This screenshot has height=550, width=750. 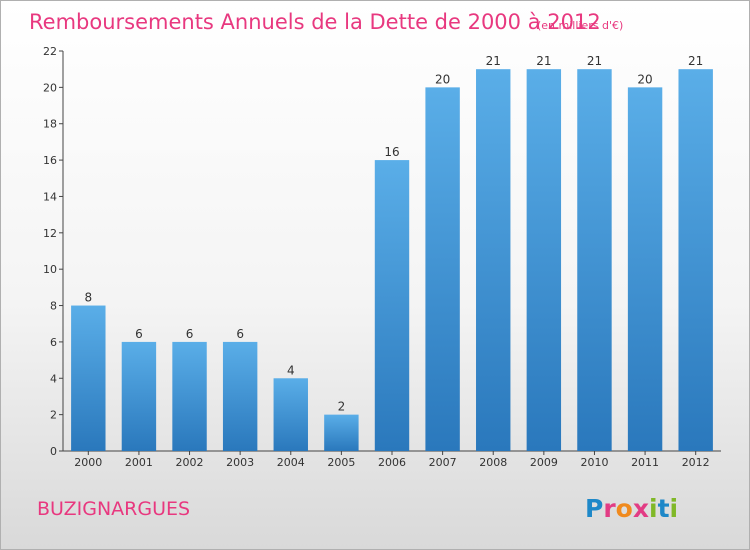 What do you see at coordinates (645, 269) in the screenshot?
I see `bar-2011` at bounding box center [645, 269].